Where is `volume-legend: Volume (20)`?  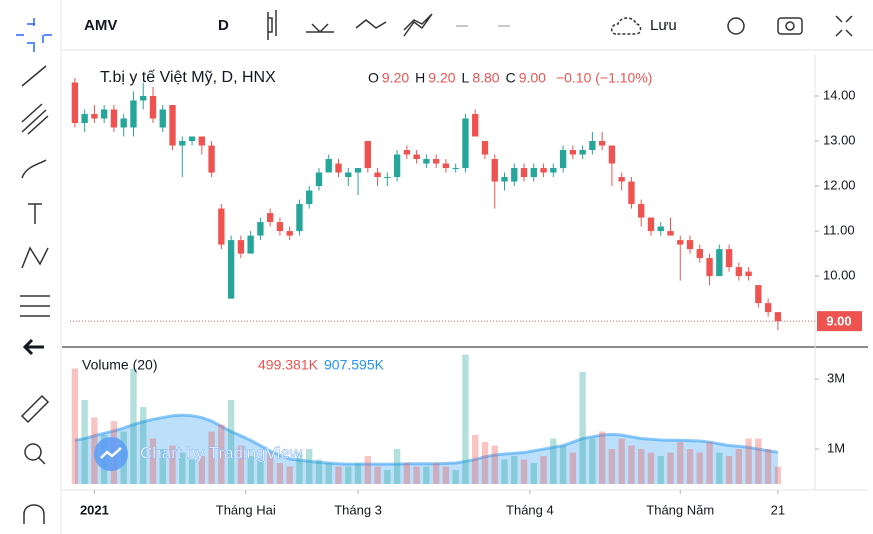
volume-legend: Volume (20) is located at coordinates (119, 365).